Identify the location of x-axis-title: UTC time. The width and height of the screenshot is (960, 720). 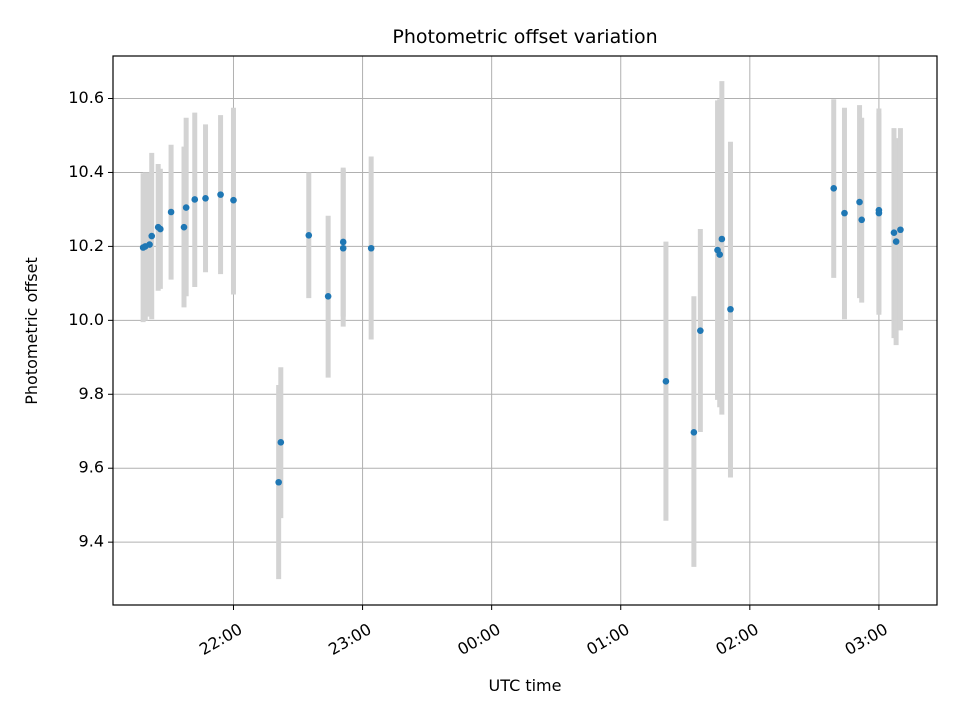
(525, 685).